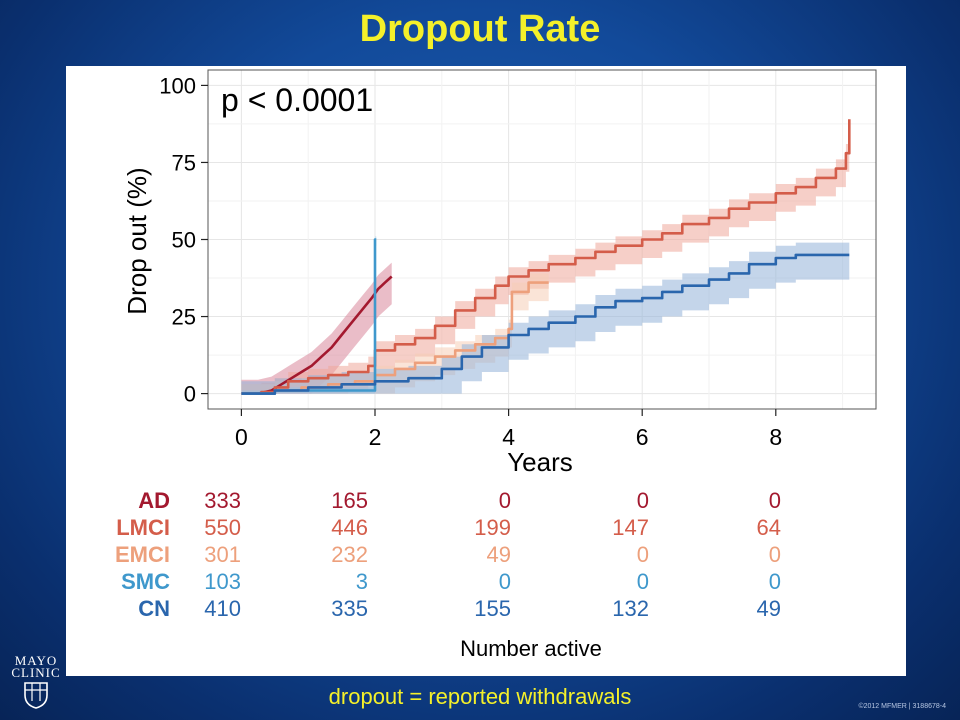 The height and width of the screenshot is (720, 960). What do you see at coordinates (297, 100) in the screenshot?
I see `p-value-annotation: p < 0.0001` at bounding box center [297, 100].